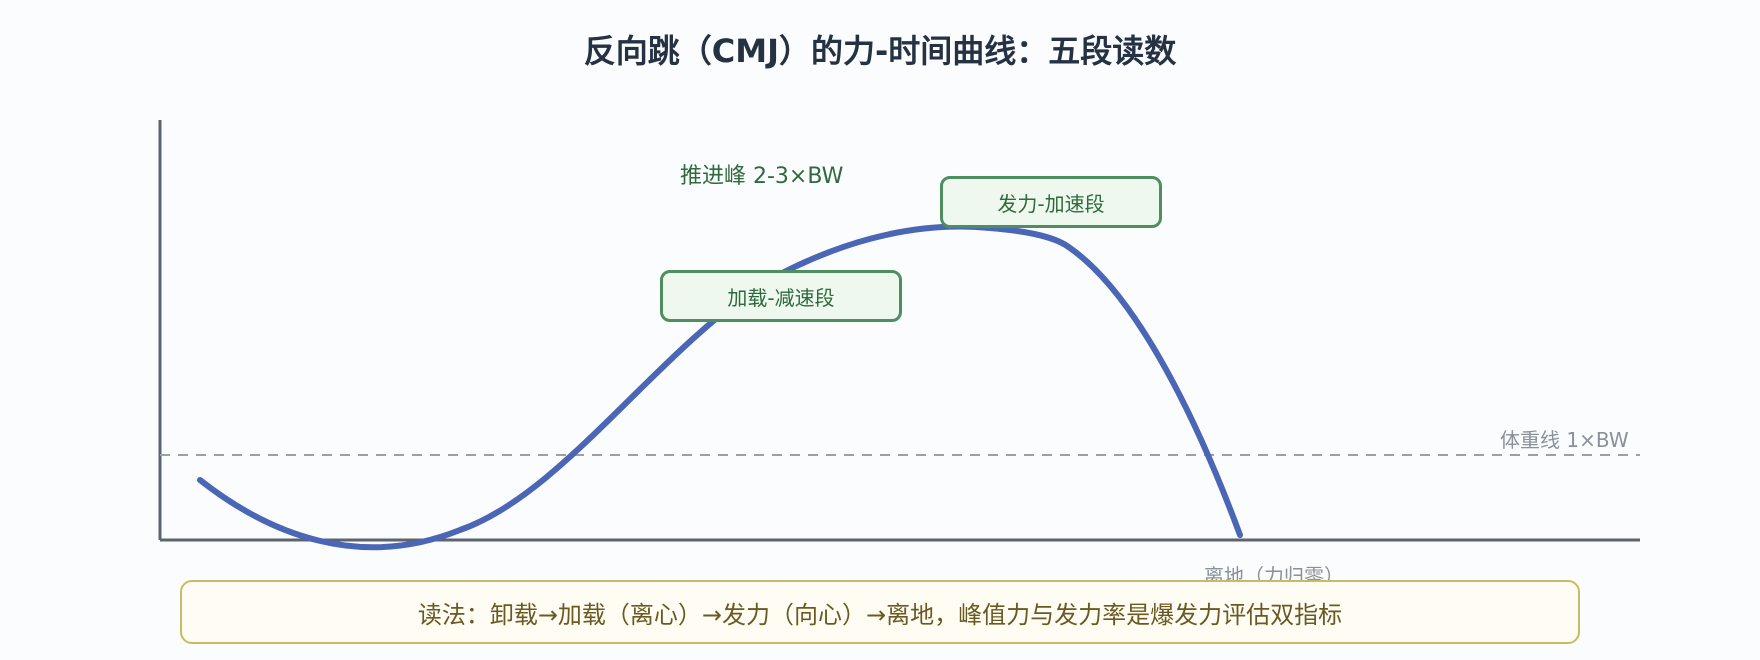  What do you see at coordinates (762, 176) in the screenshot?
I see `peak-label: 推进峰 2-3×BW` at bounding box center [762, 176].